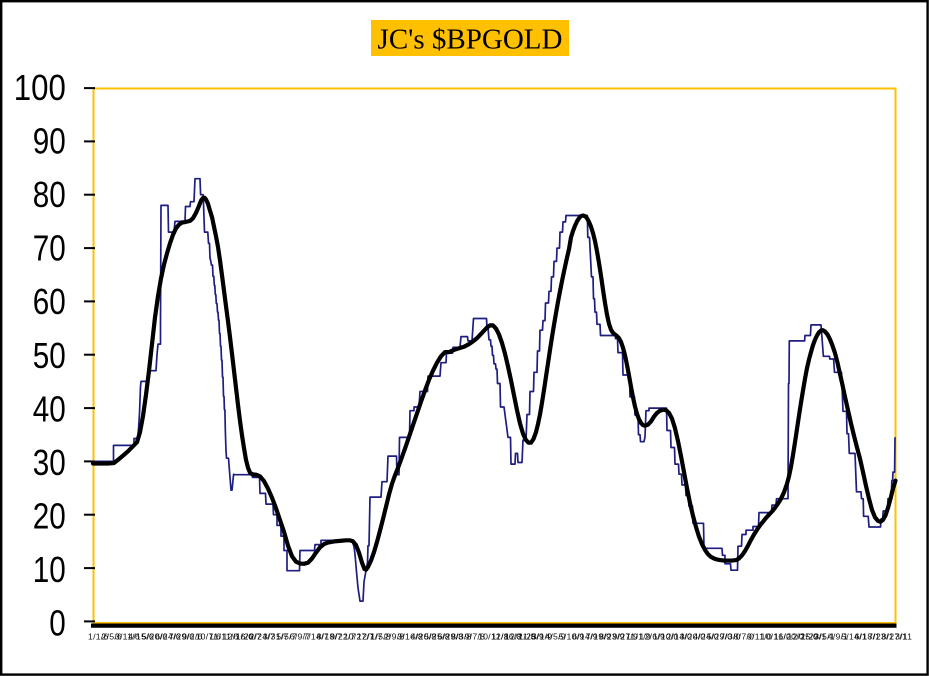 This screenshot has height=676, width=929. What do you see at coordinates (679, 636) in the screenshot?
I see `svg-text: 2/14/0` at bounding box center [679, 636].